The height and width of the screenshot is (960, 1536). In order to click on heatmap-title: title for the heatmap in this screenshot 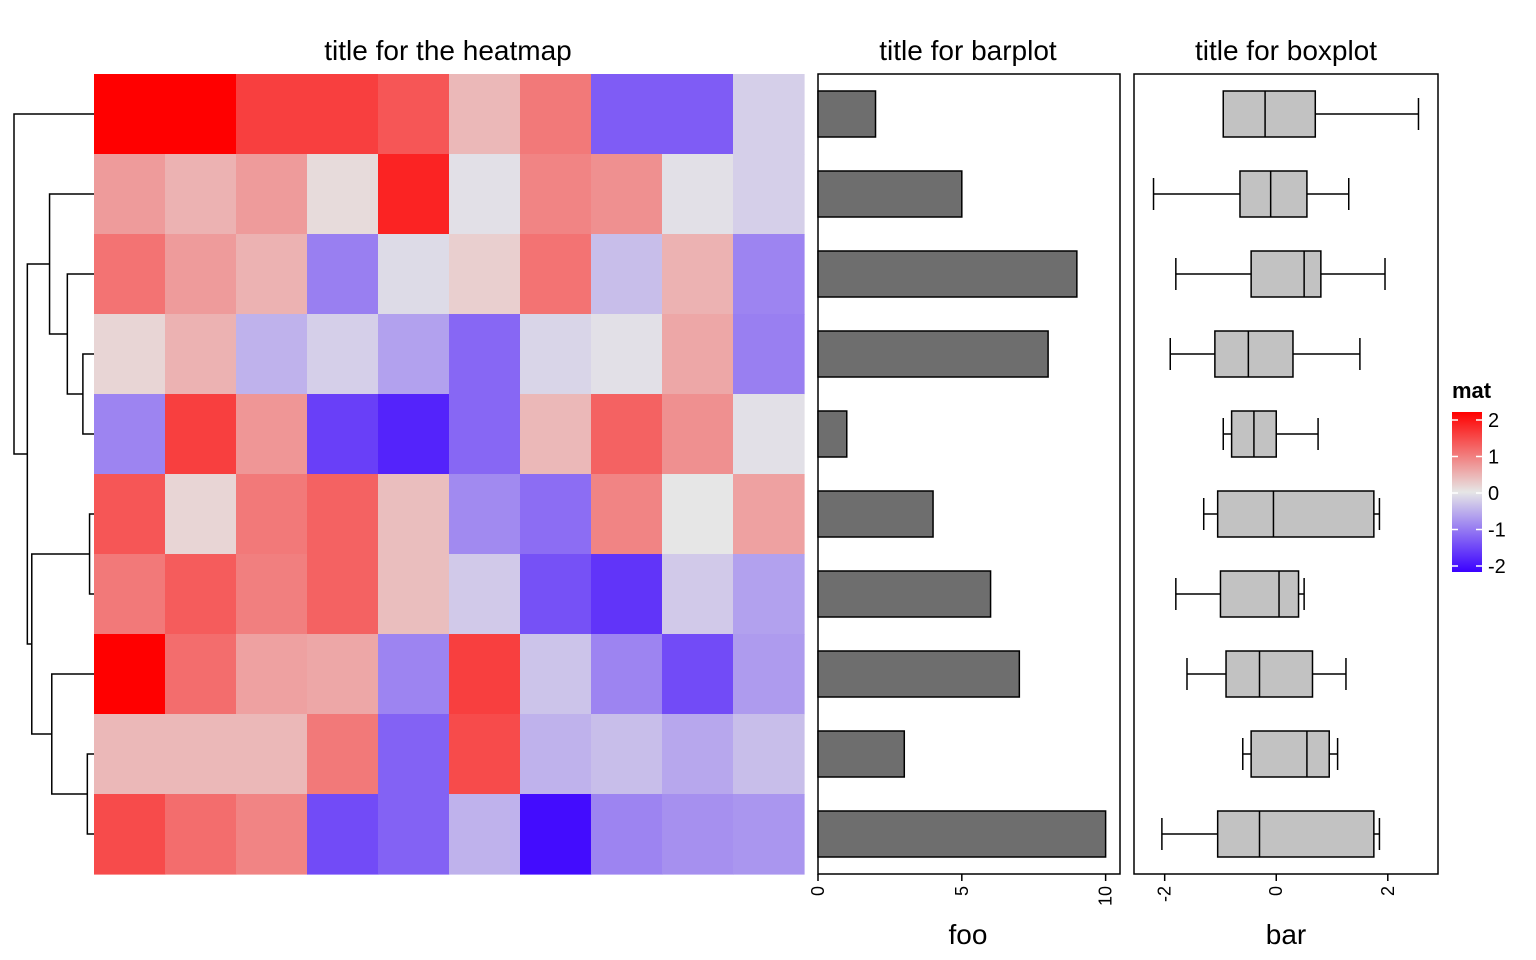, I will do `click(447, 50)`.